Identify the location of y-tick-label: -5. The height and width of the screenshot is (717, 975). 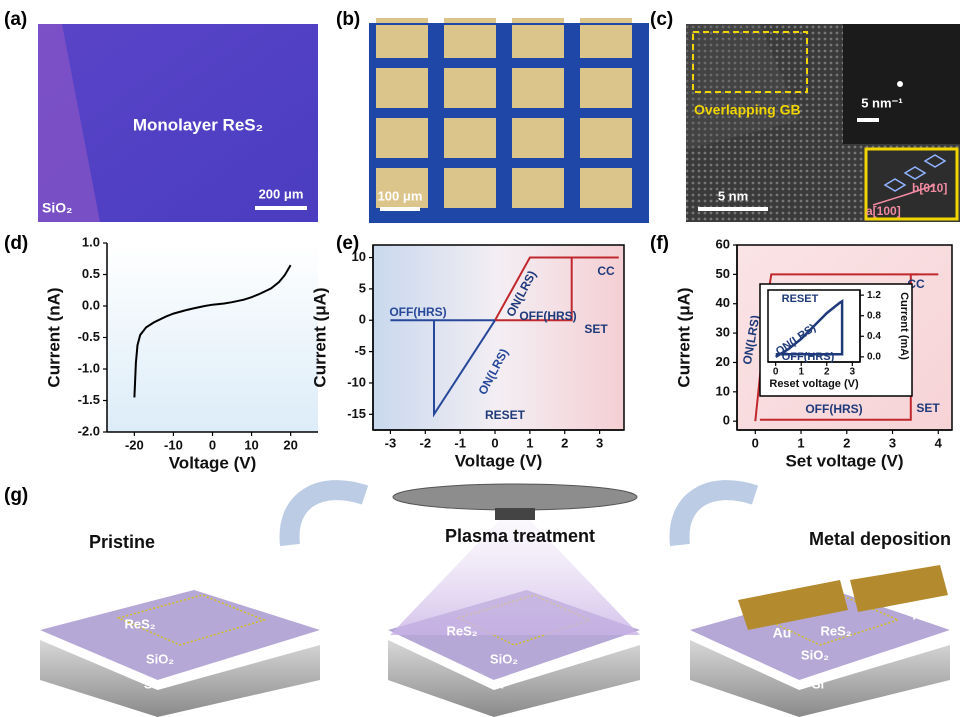
(360, 350).